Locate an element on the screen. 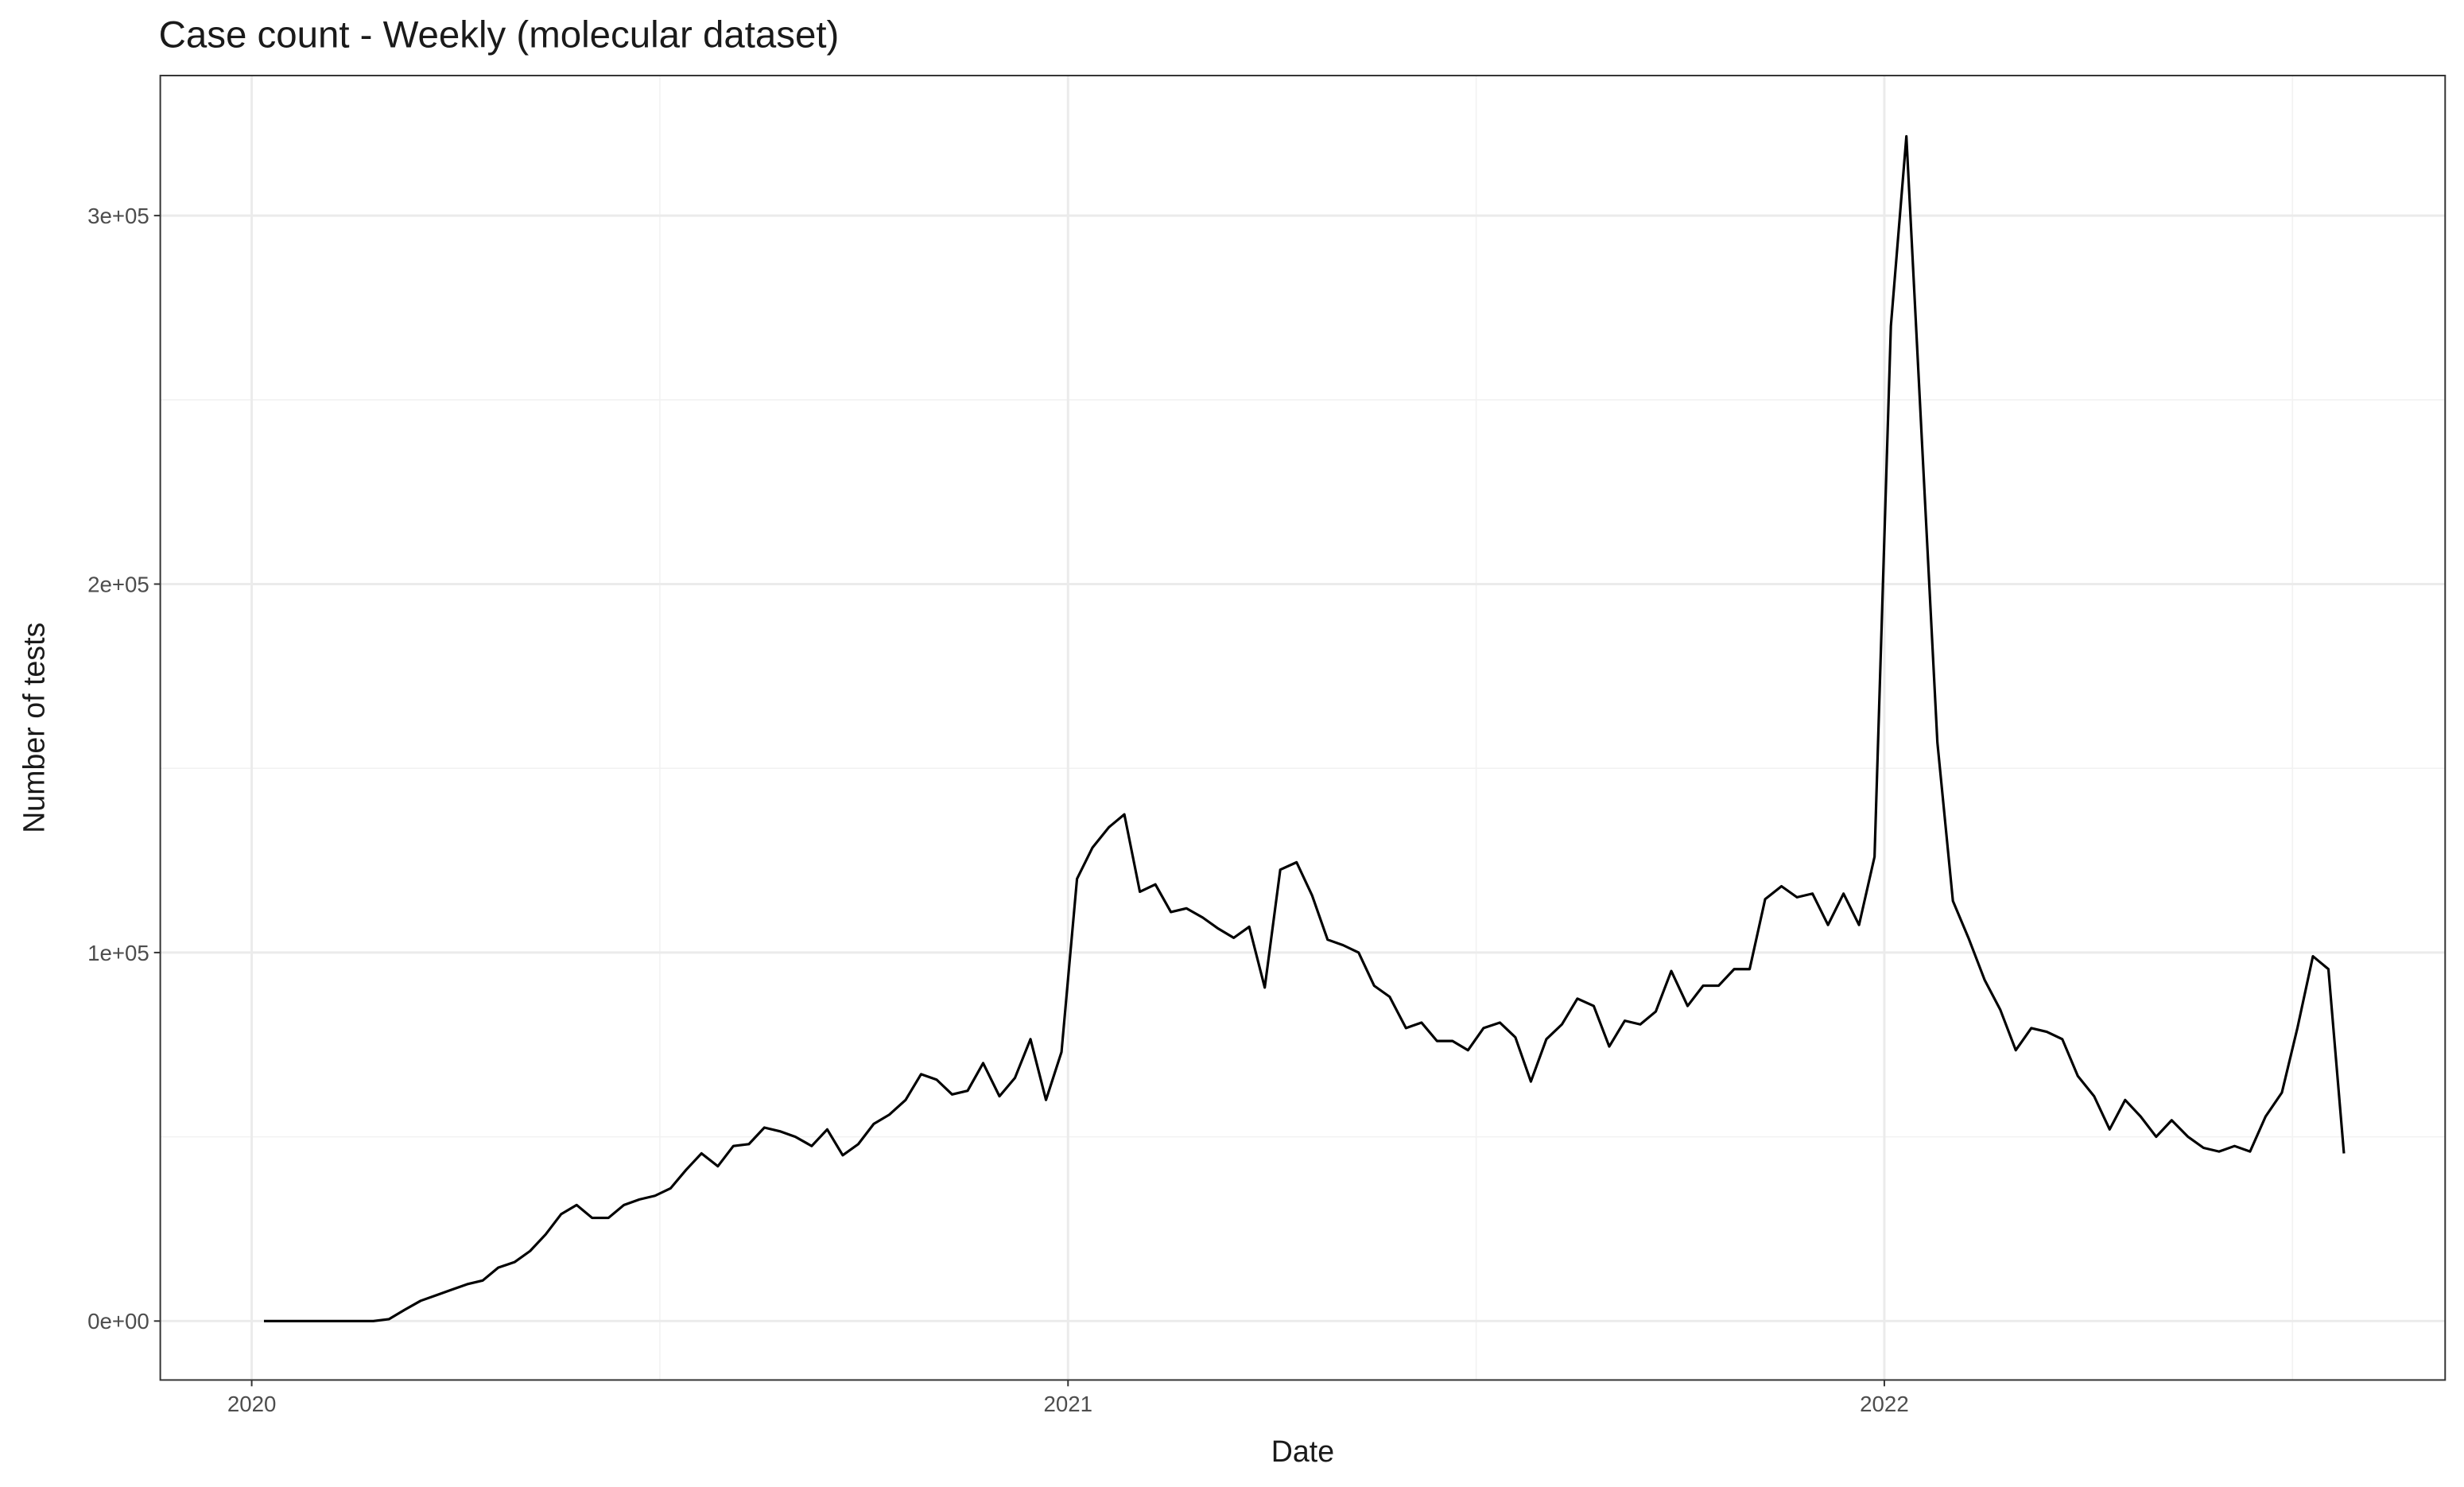  y-tick-label: 2e+05 is located at coordinates (118, 584).